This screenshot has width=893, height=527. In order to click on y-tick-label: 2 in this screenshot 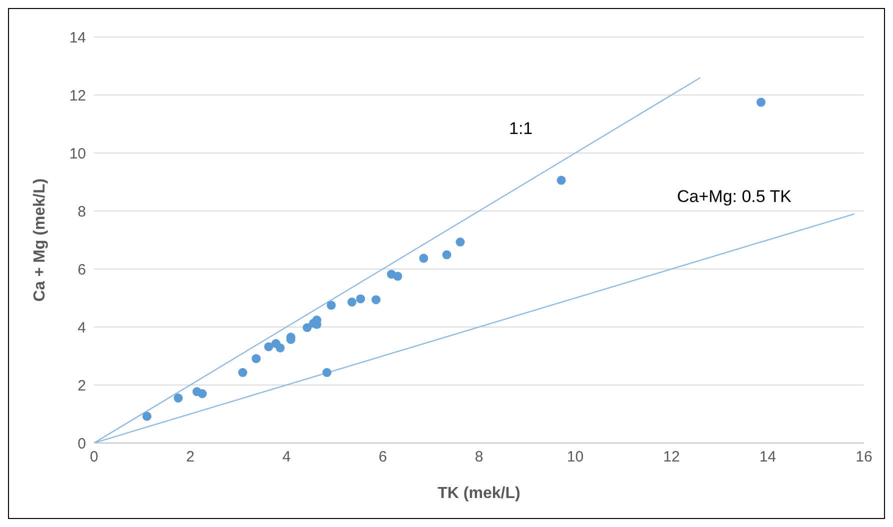, I will do `click(82, 385)`.